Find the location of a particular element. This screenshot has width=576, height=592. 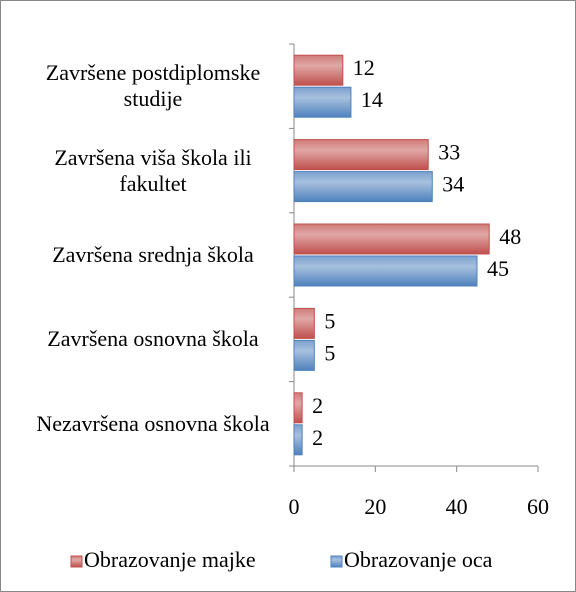

data-label: 33 is located at coordinates (449, 152).